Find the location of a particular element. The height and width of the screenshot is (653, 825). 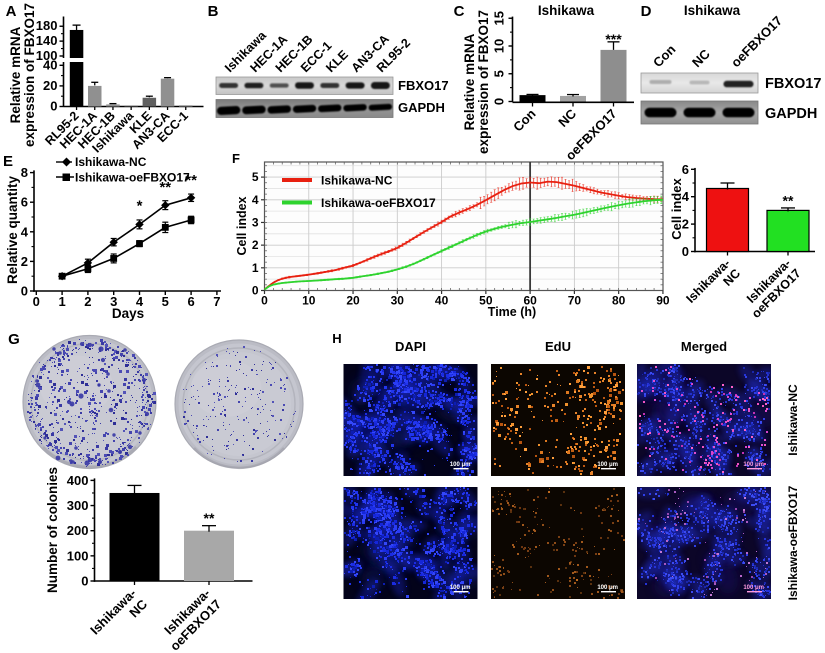

svg-text: G is located at coordinates (14, 339).